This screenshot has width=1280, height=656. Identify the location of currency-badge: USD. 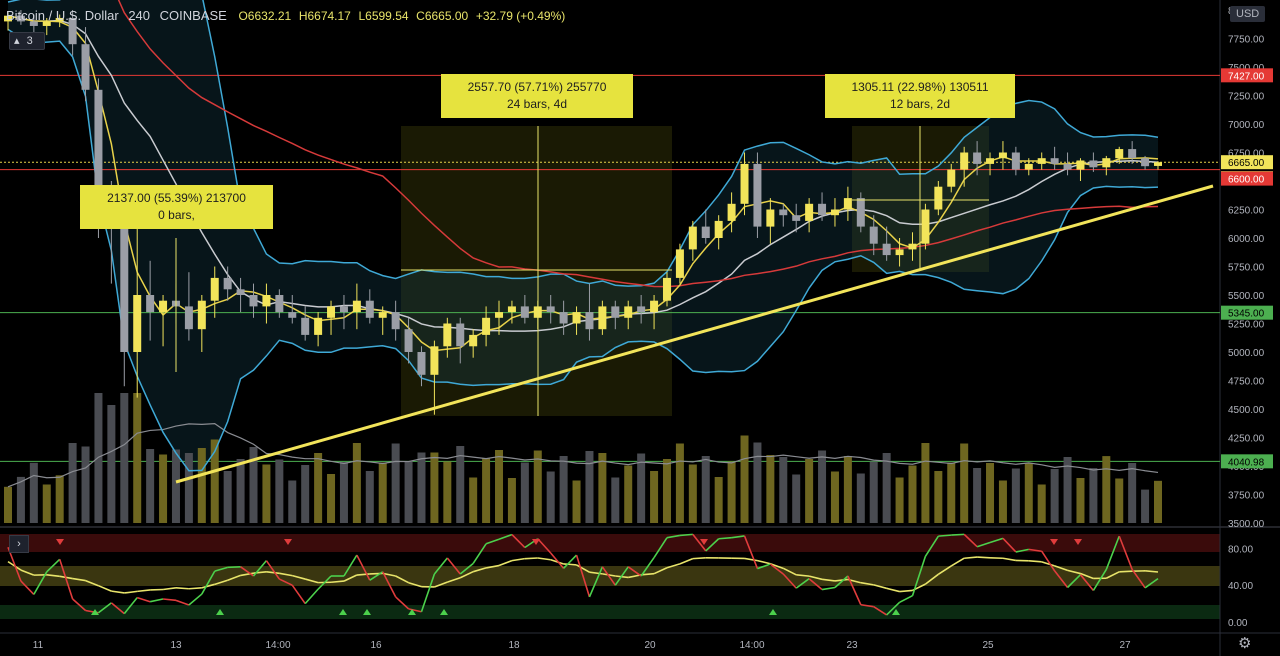
(1248, 14).